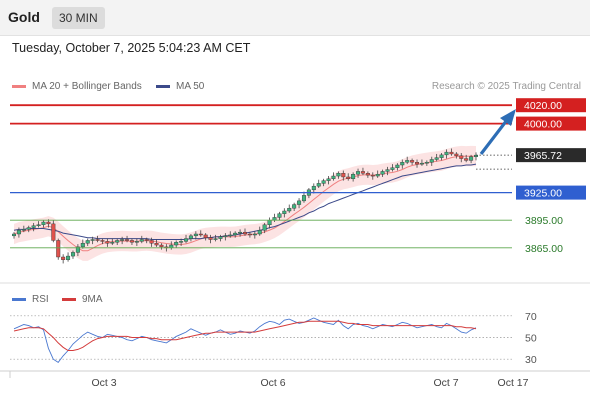 The width and height of the screenshot is (590, 400). Describe the element at coordinates (69, 299) in the screenshot. I see `rsi-ma-swatch` at that location.